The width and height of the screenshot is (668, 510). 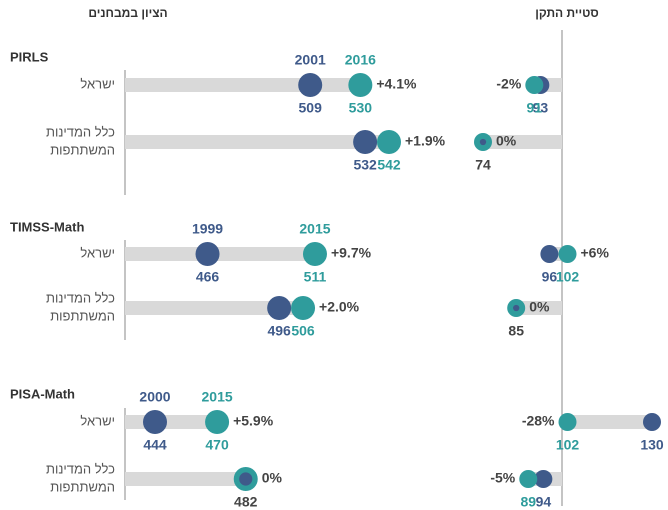 I want to click on sd-value: 93, so click(x=541, y=108).